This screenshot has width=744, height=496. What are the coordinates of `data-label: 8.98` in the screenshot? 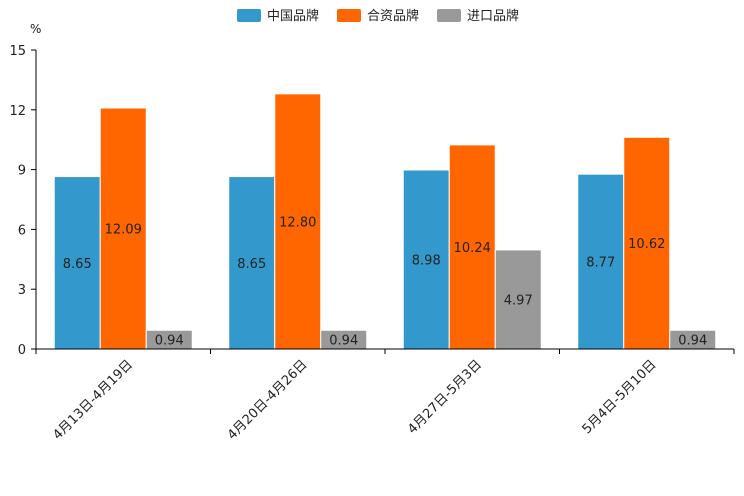 It's located at (426, 260).